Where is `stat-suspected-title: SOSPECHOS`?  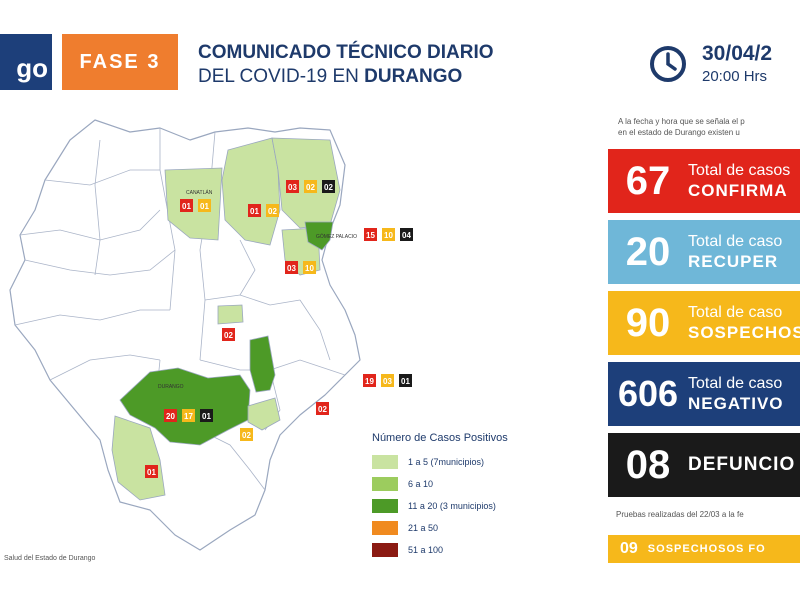 stat-suspected-title: SOSPECHOS is located at coordinates (744, 332).